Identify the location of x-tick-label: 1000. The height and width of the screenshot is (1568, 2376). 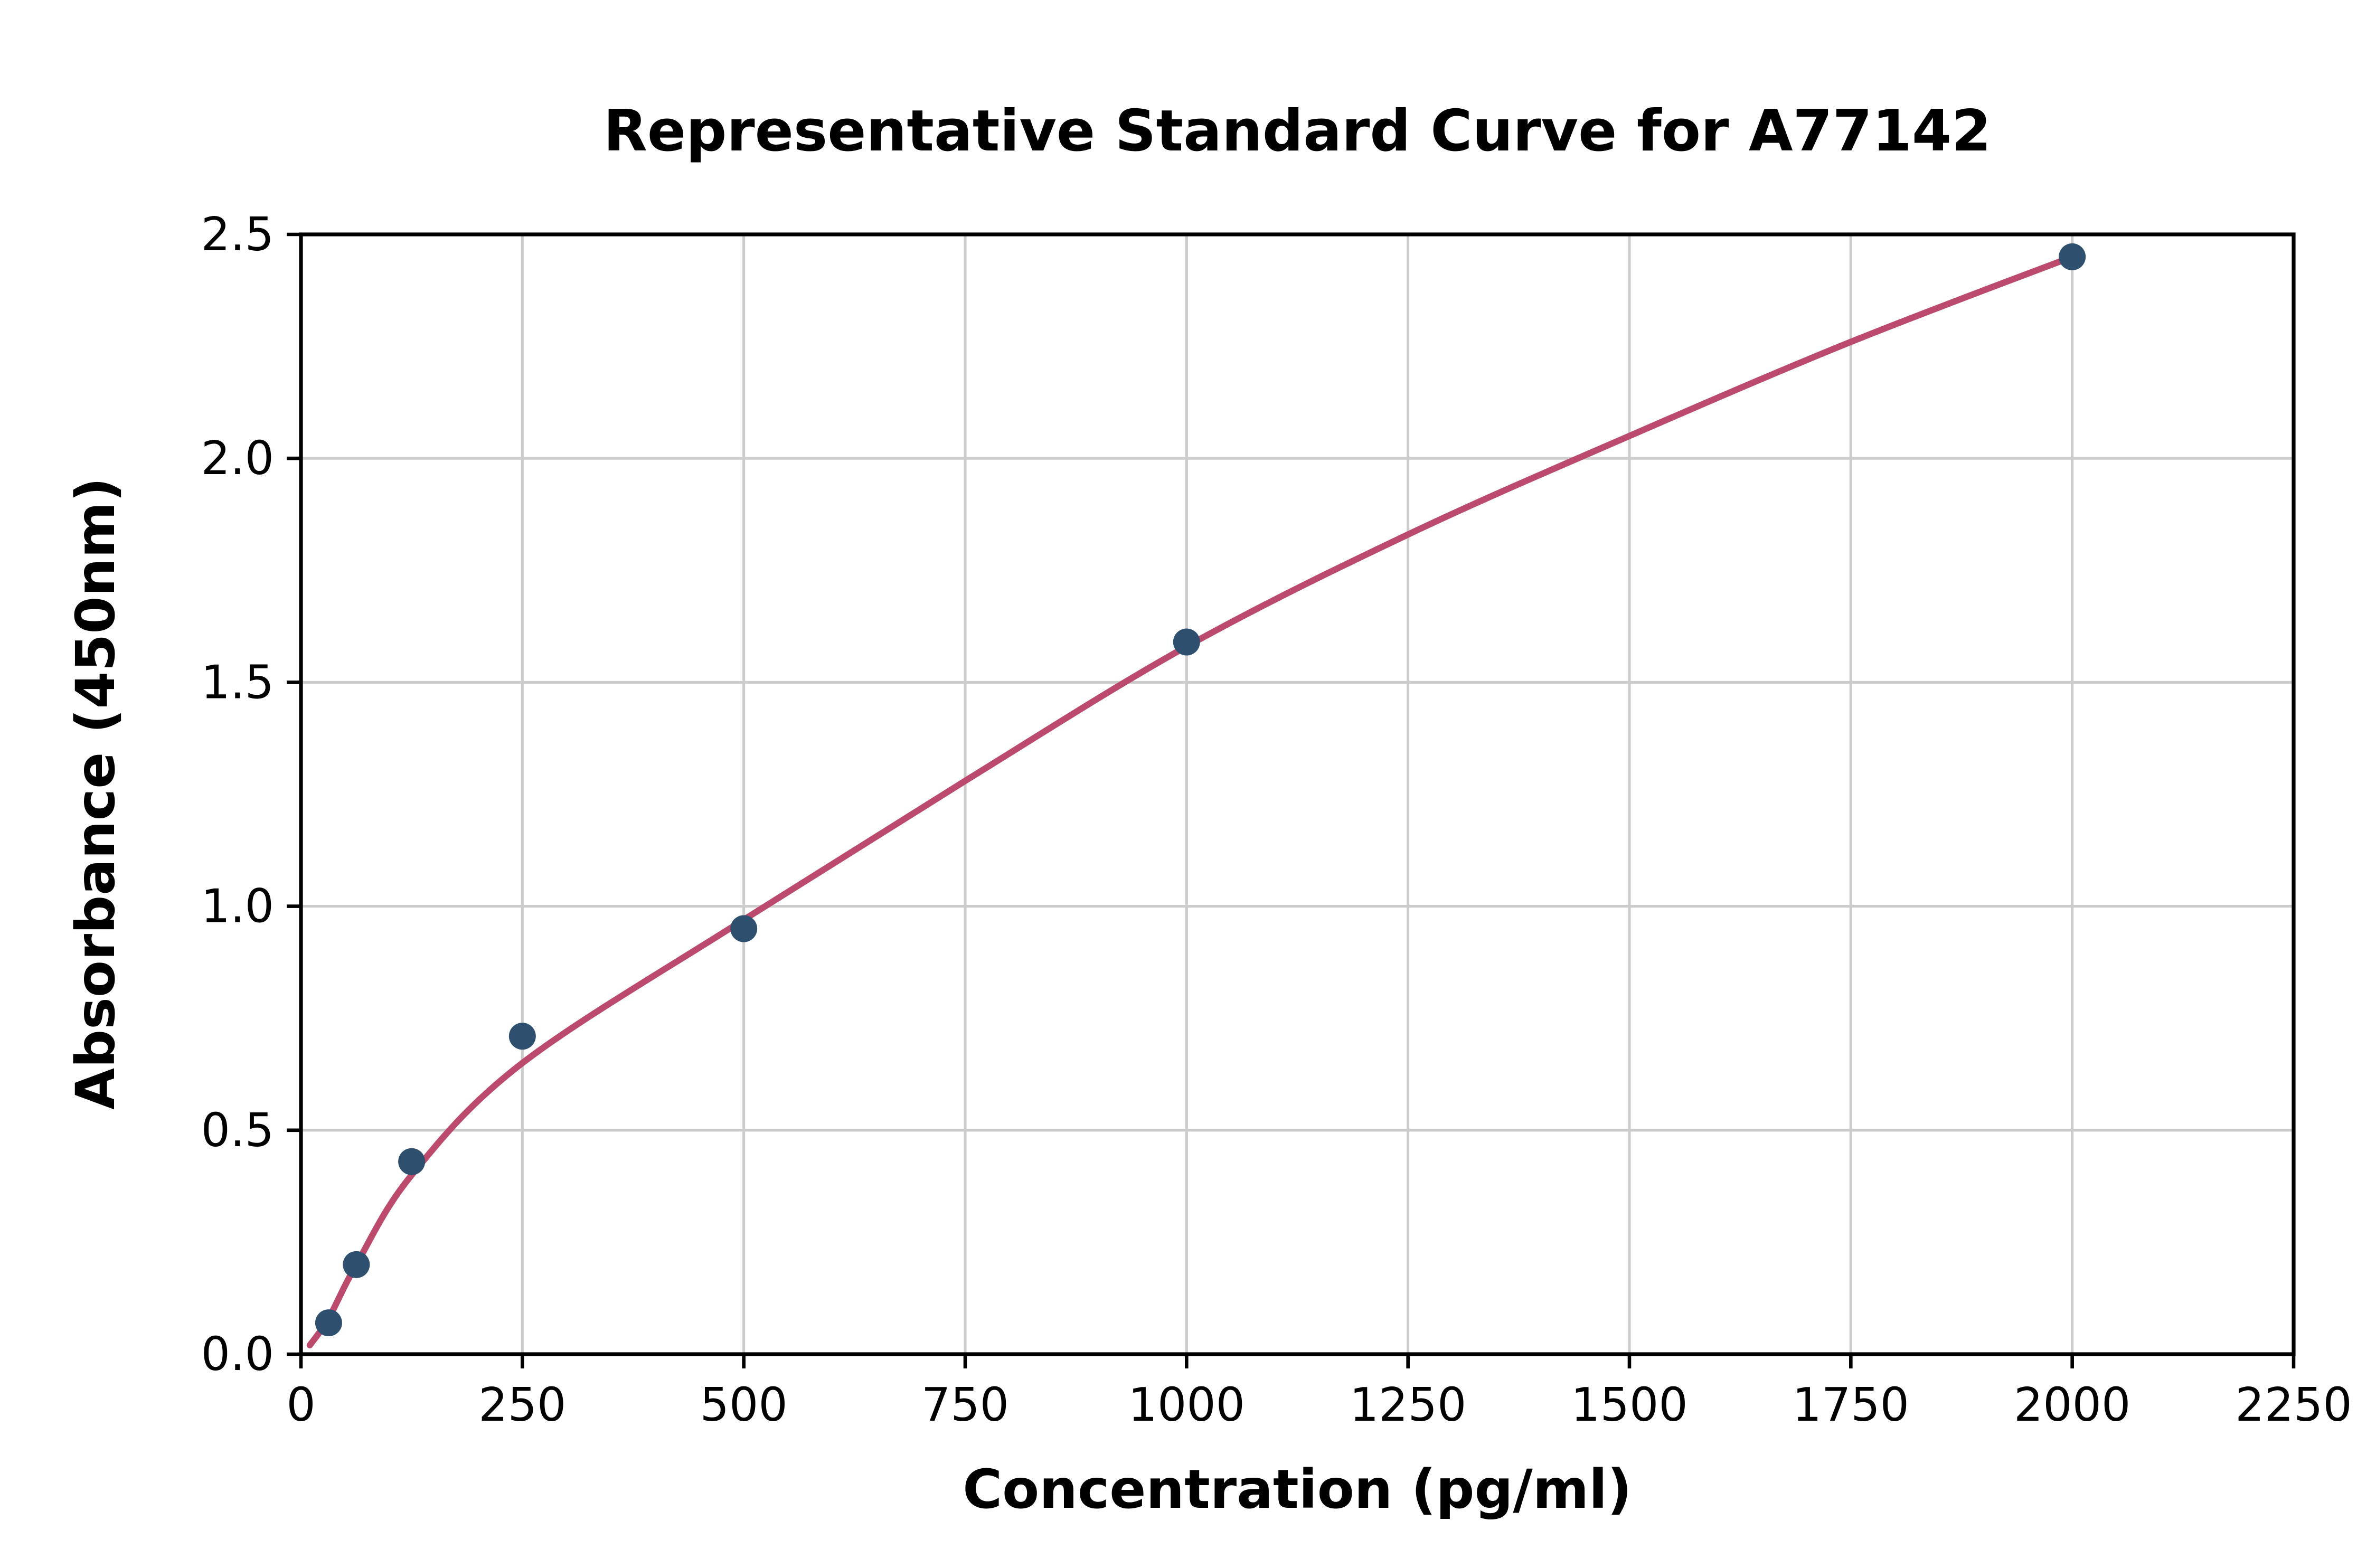
(1186, 1405).